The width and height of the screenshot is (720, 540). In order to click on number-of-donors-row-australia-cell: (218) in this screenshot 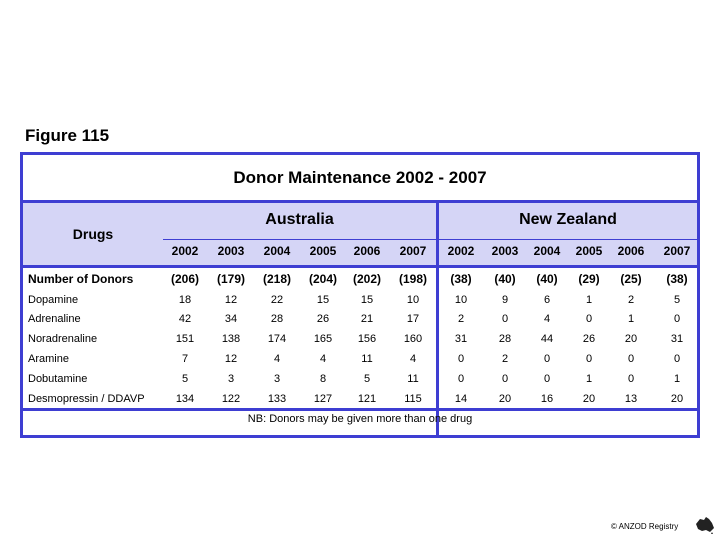, I will do `click(276, 279)`.